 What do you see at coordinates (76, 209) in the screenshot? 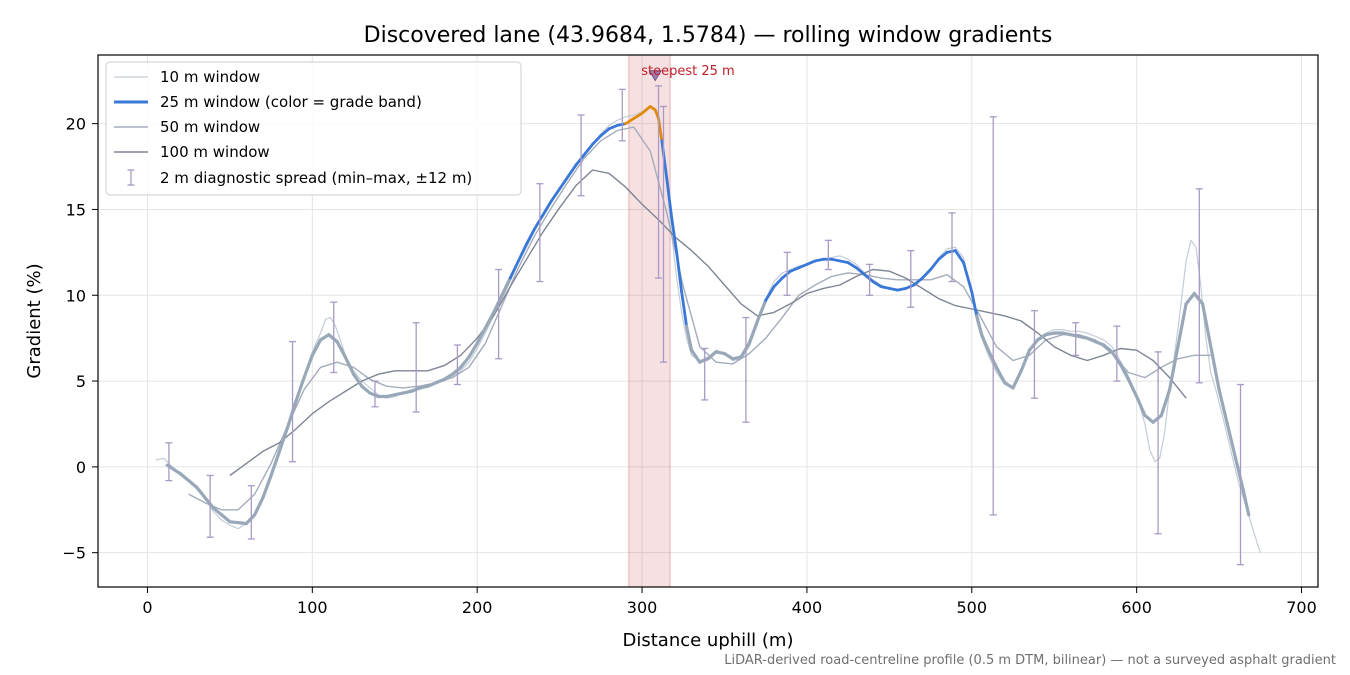
I see `y-tick-label: 15` at bounding box center [76, 209].